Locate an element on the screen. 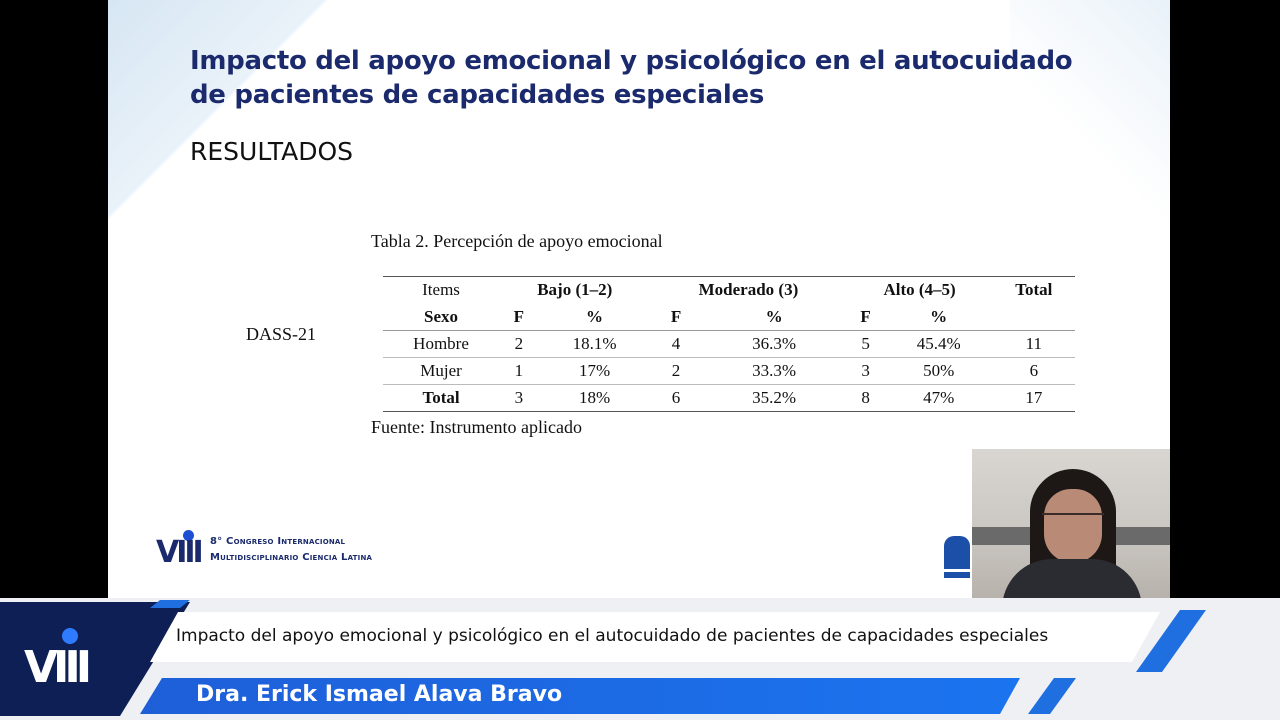 This screenshot has width=1280, height=720. row-label: Mujer is located at coordinates (441, 371).